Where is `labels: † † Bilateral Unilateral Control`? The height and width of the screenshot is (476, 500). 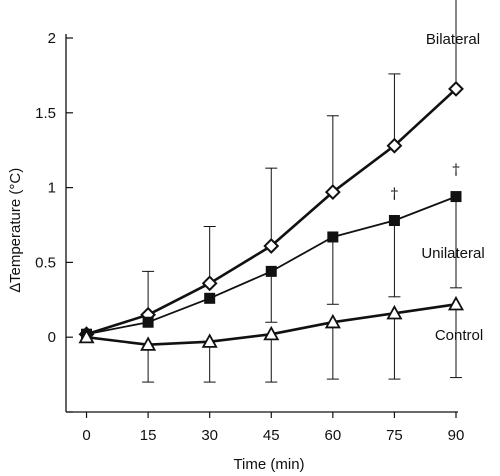
labels: † † Bilateral Unilateral Control is located at coordinates (438, 187).